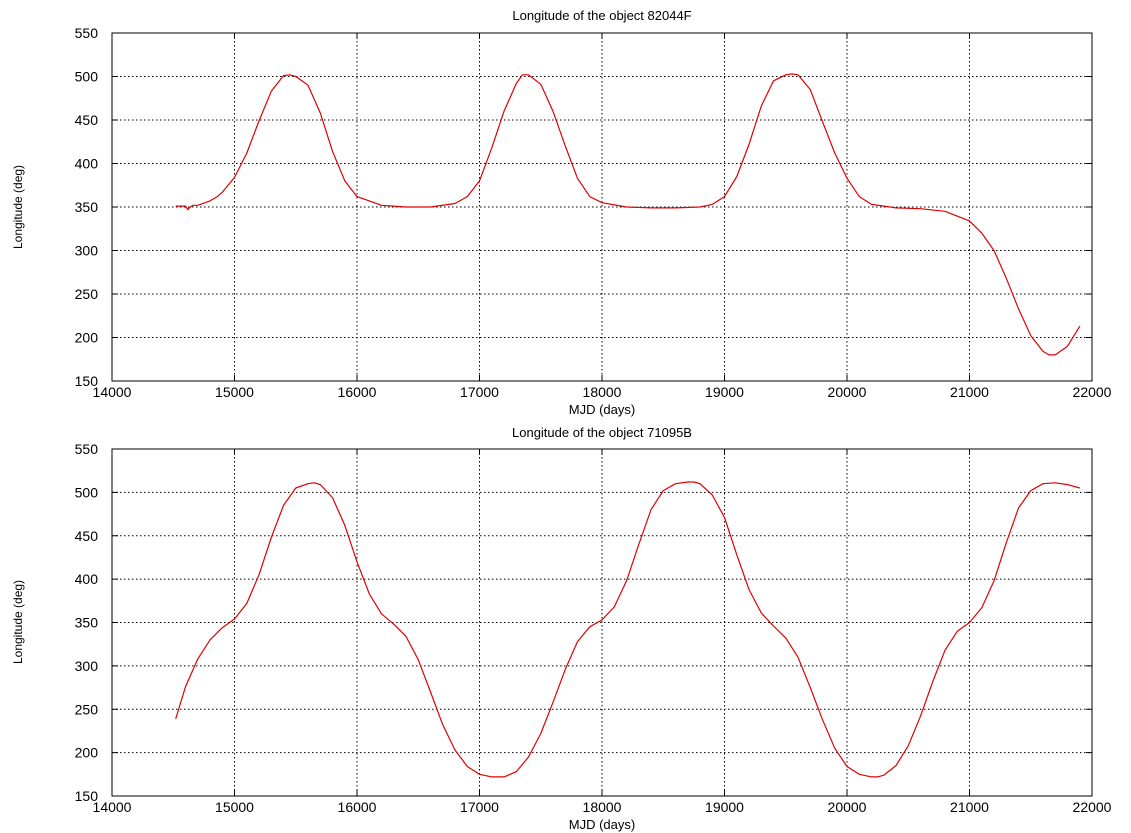 The image size is (1131, 833). I want to click on chart-title: Longitude of the object 71095B, so click(602, 432).